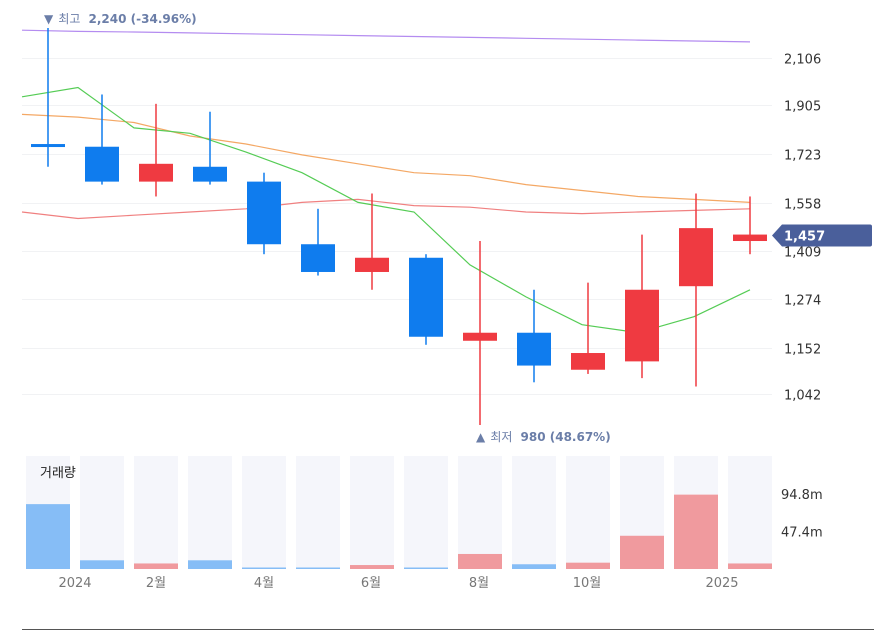  Describe the element at coordinates (802, 301) in the screenshot. I see `price-tick-label: 1,274` at that location.